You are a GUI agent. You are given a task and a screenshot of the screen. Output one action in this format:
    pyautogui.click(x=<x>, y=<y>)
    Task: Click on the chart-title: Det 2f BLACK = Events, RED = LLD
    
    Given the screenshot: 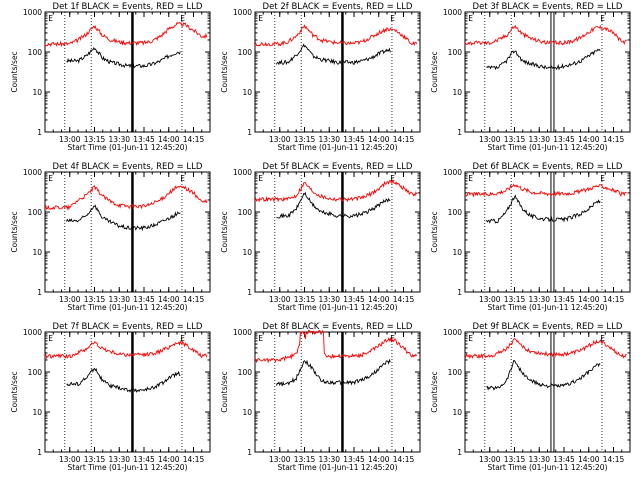 What is the action you would take?
    pyautogui.click(x=338, y=7)
    